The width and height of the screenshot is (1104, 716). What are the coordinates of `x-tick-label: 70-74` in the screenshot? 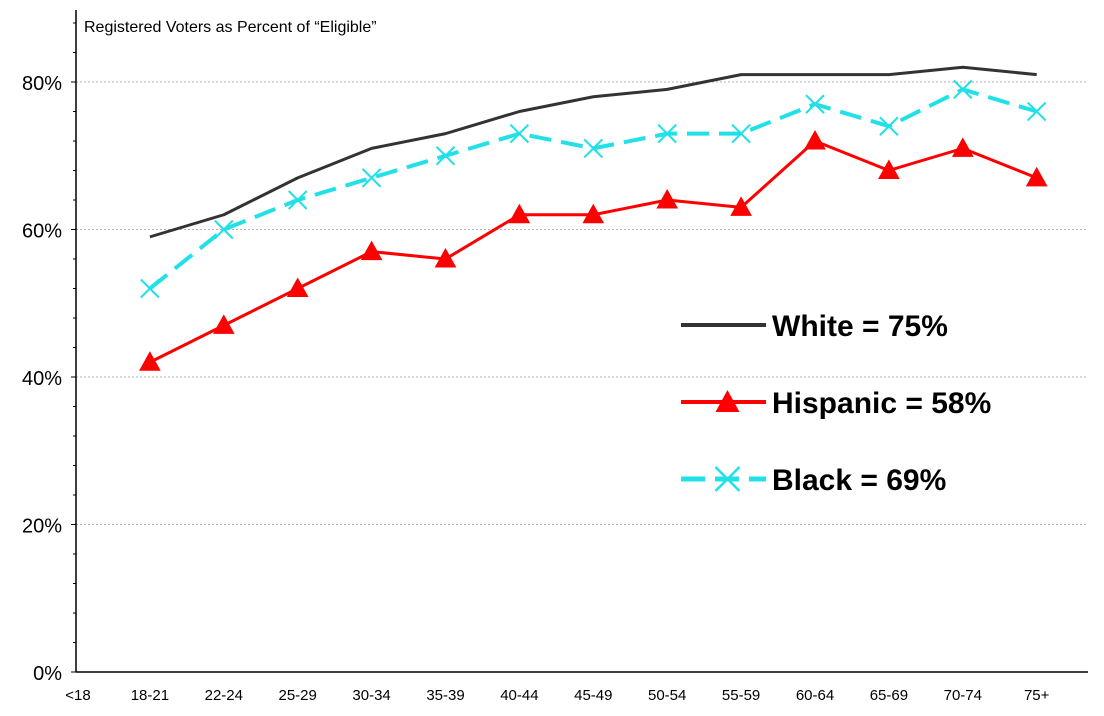 It's located at (963, 695).